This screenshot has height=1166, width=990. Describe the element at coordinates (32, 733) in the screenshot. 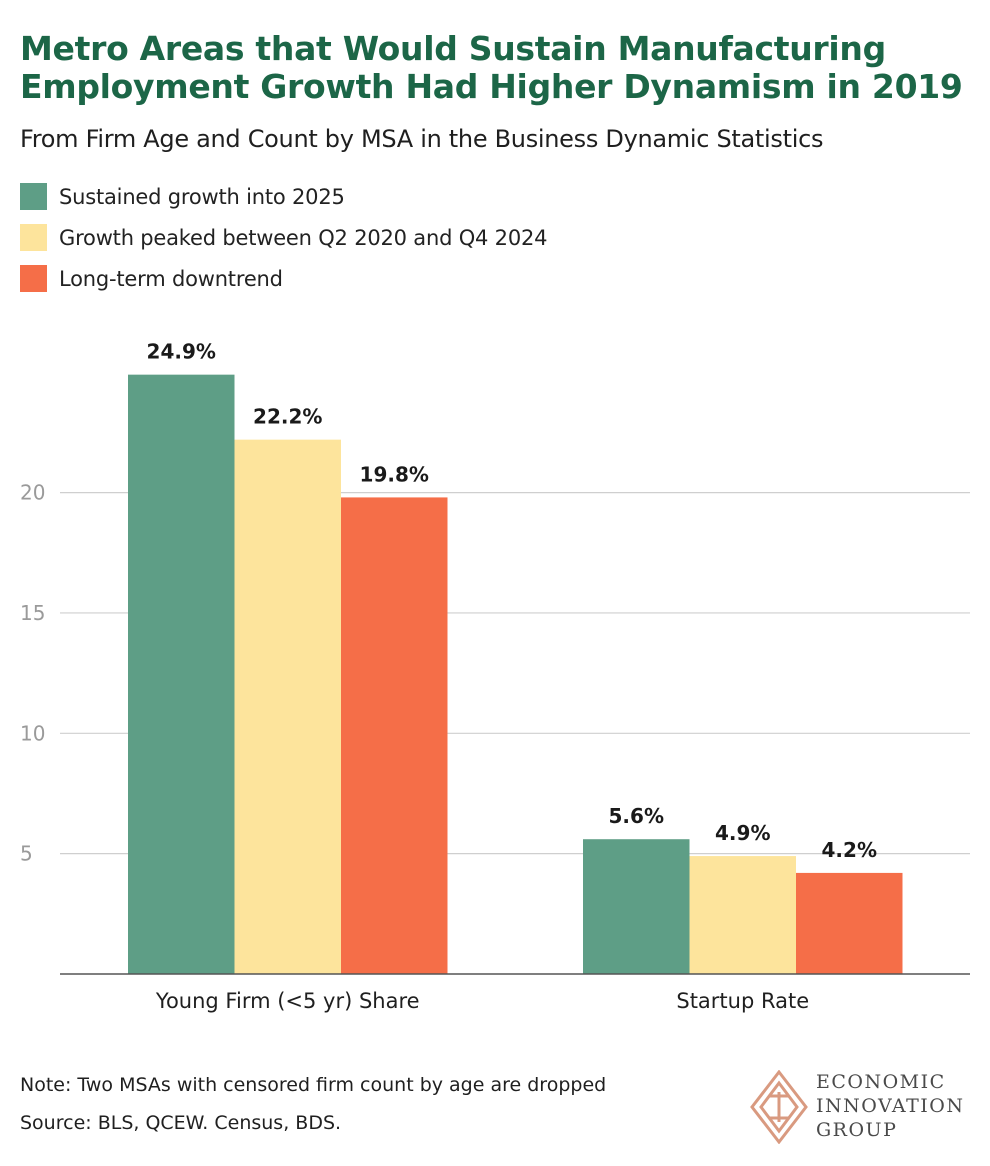

I see `y-tick-label: 10` at that location.